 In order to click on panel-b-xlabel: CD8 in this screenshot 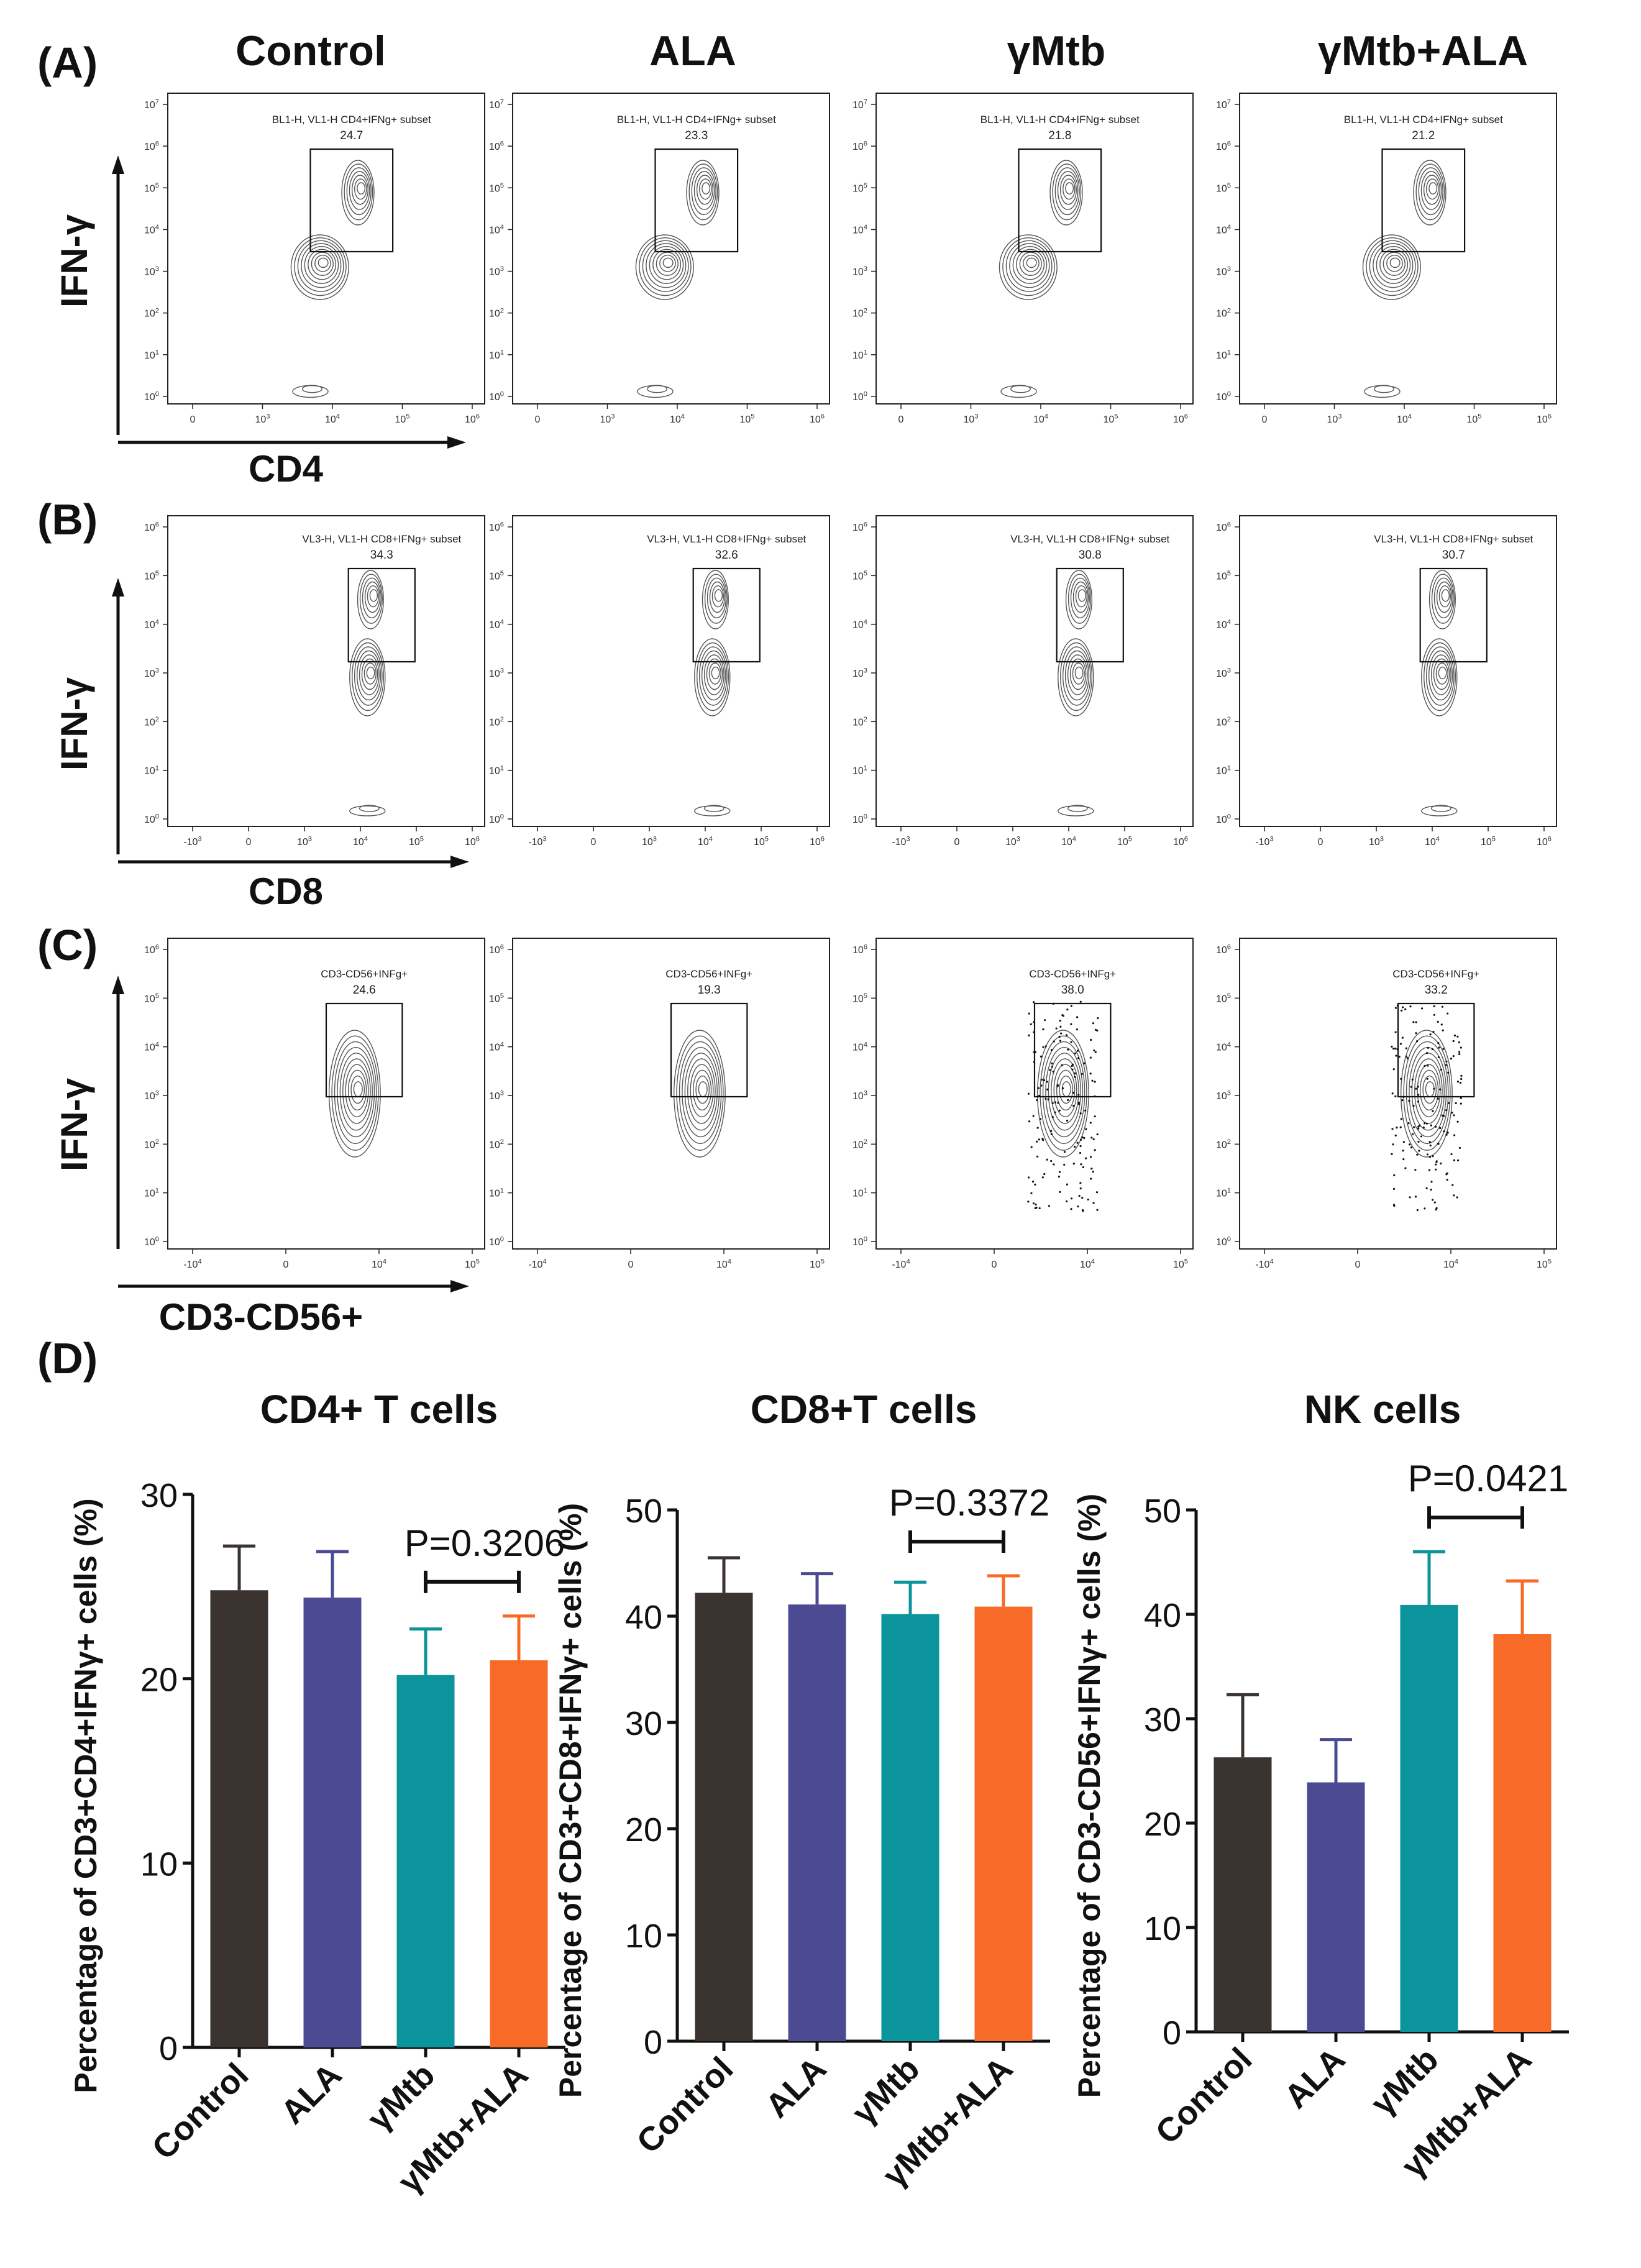, I will do `click(286, 892)`.